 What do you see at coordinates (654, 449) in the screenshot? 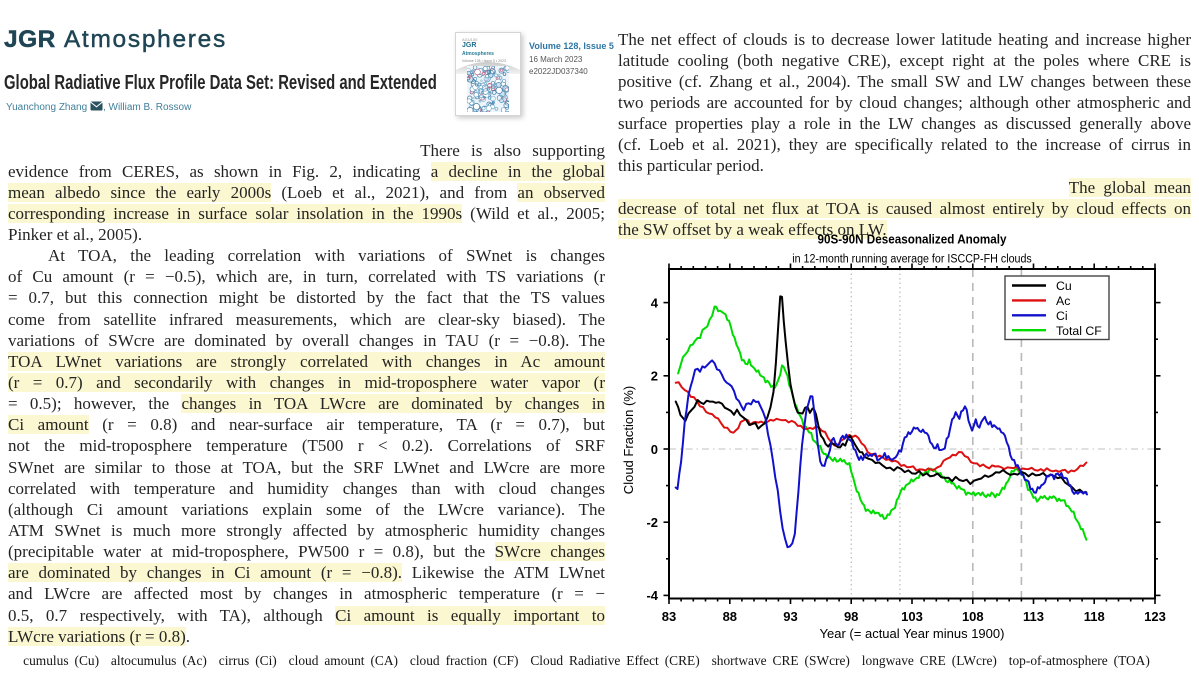
I see `svg-text: 0` at bounding box center [654, 449].